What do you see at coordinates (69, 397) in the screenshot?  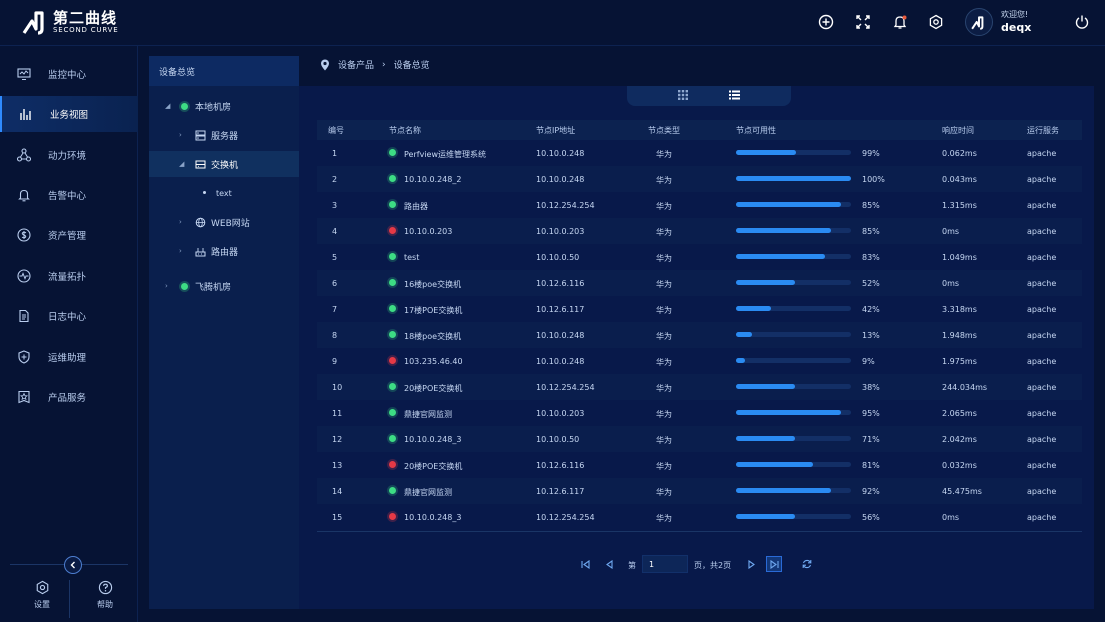 I see `sidebar-item-product-service: 产品服务` at bounding box center [69, 397].